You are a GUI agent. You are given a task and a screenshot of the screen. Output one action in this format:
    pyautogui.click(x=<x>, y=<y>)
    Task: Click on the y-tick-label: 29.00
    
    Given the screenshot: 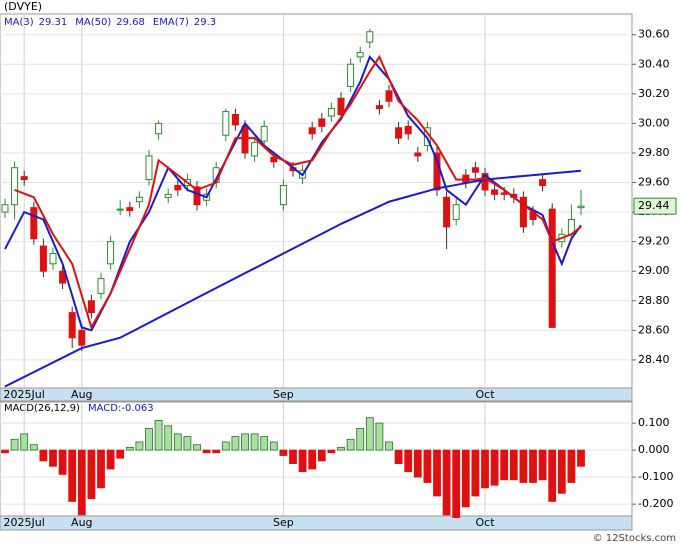 What is the action you would take?
    pyautogui.click(x=654, y=270)
    